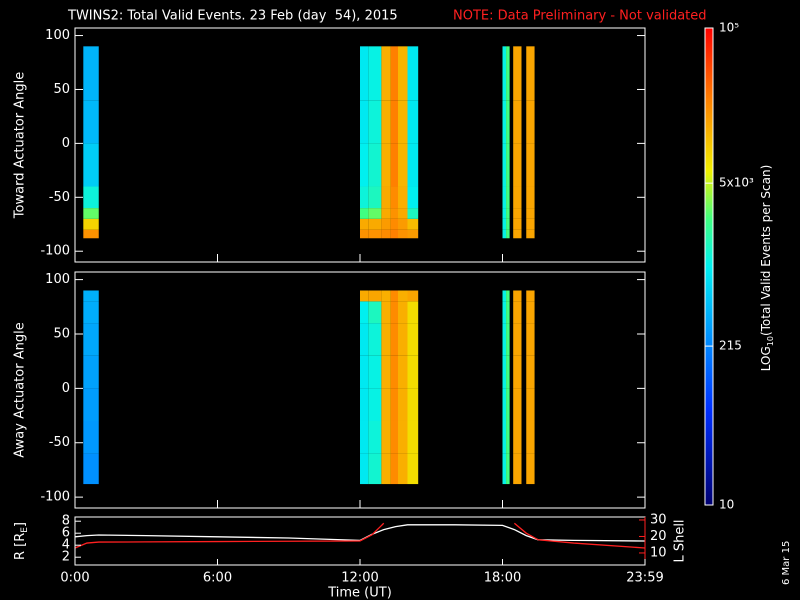 The image size is (800, 600). Describe the element at coordinates (502, 578) in the screenshot. I see `x-tick-label: 18:00` at that location.